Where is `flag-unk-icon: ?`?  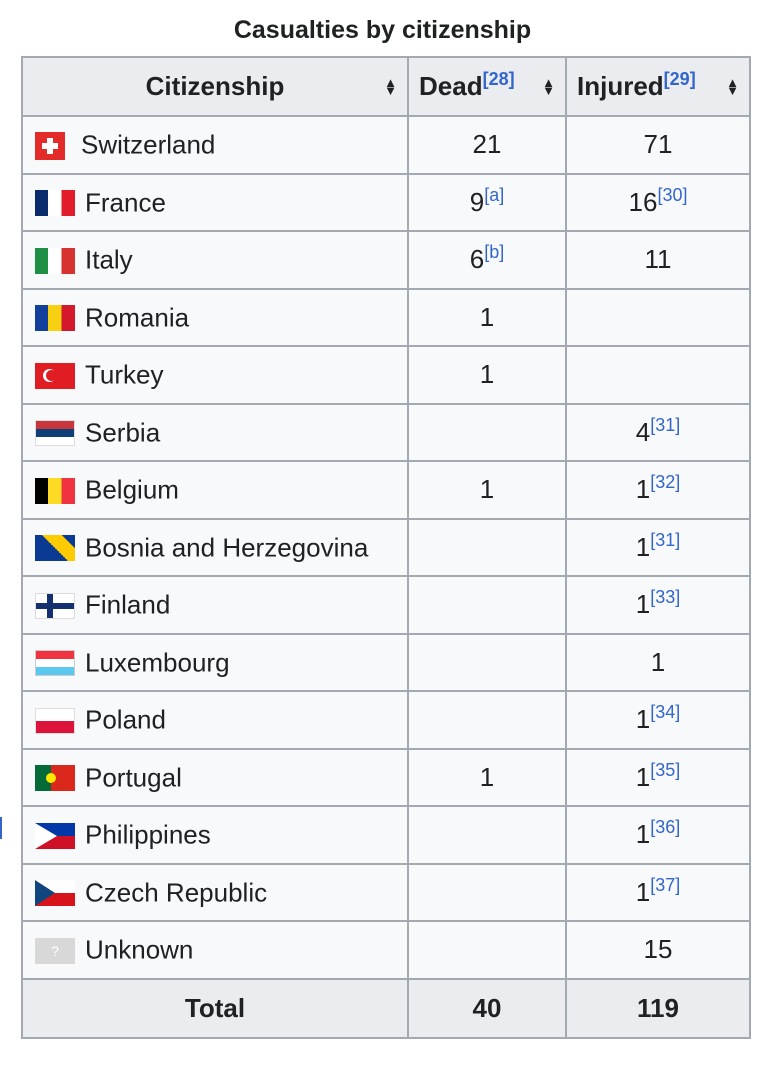
flag-unk-icon: ? is located at coordinates (55, 950).